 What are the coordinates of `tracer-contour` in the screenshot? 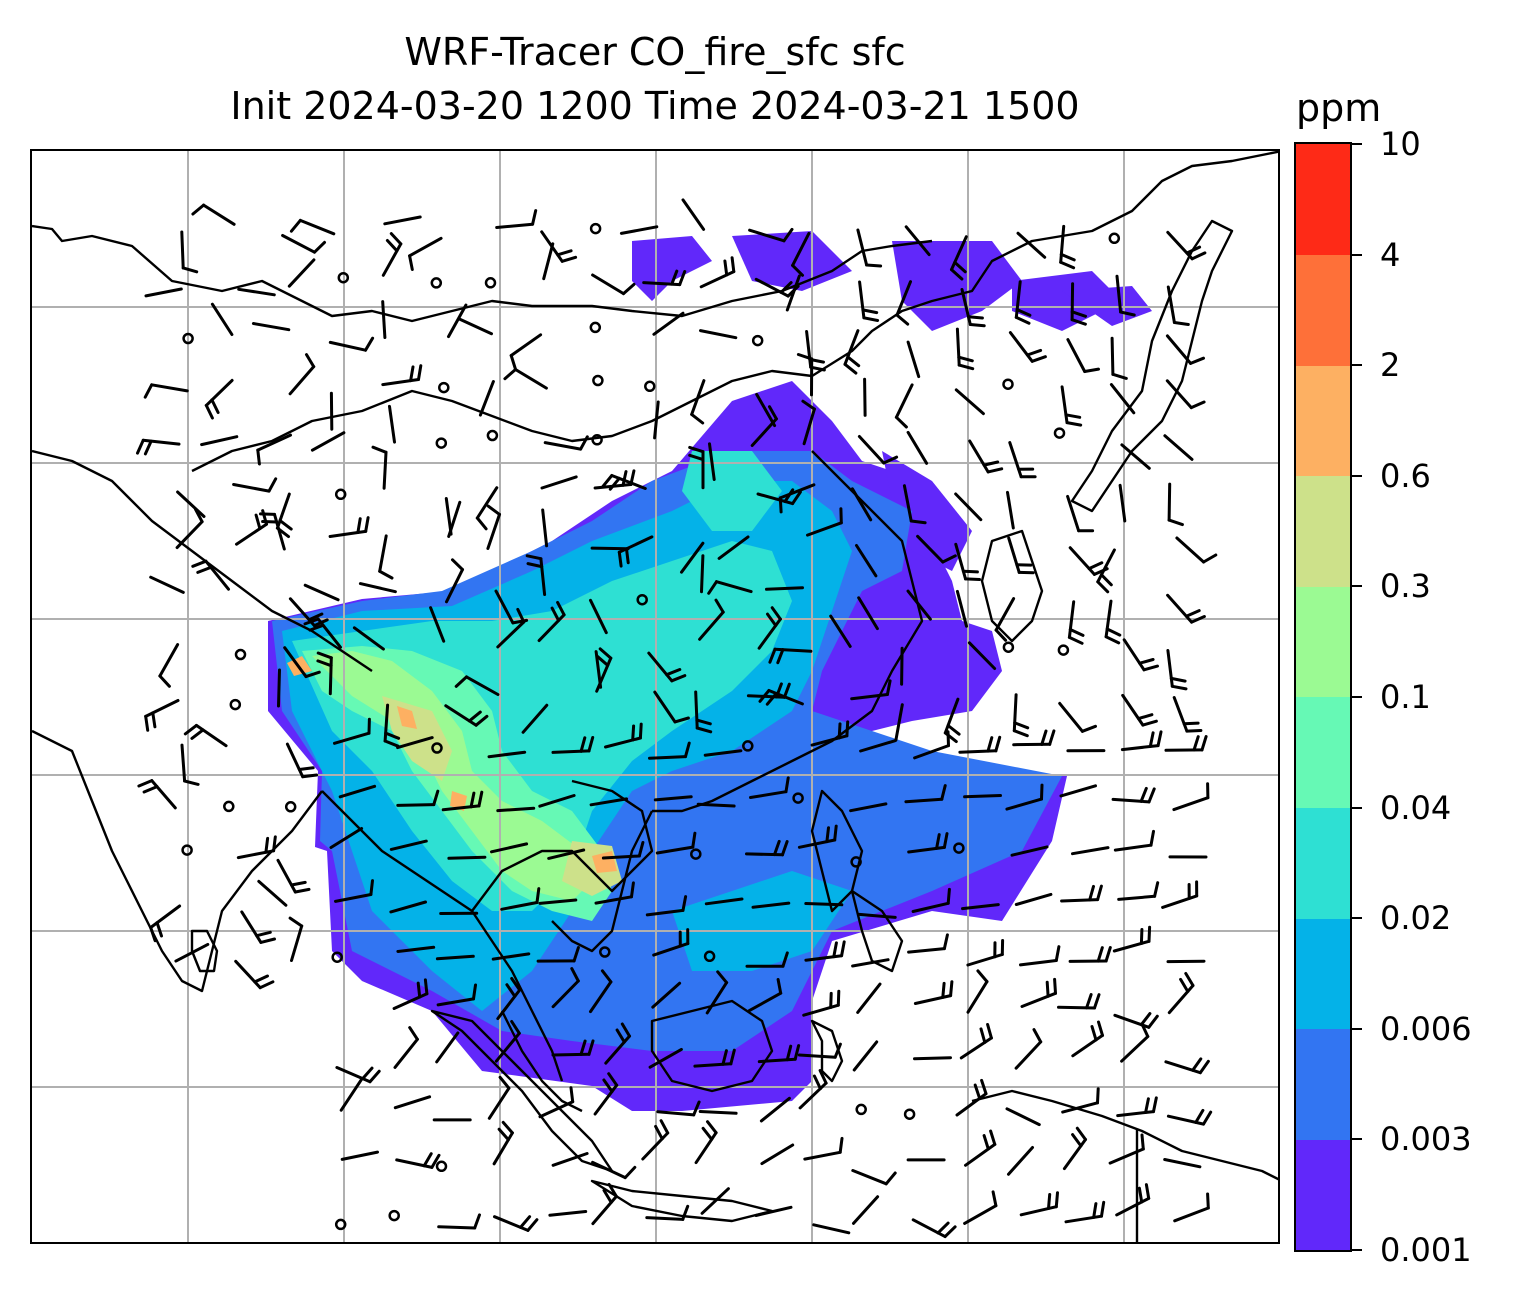 It's located at (417, 738).